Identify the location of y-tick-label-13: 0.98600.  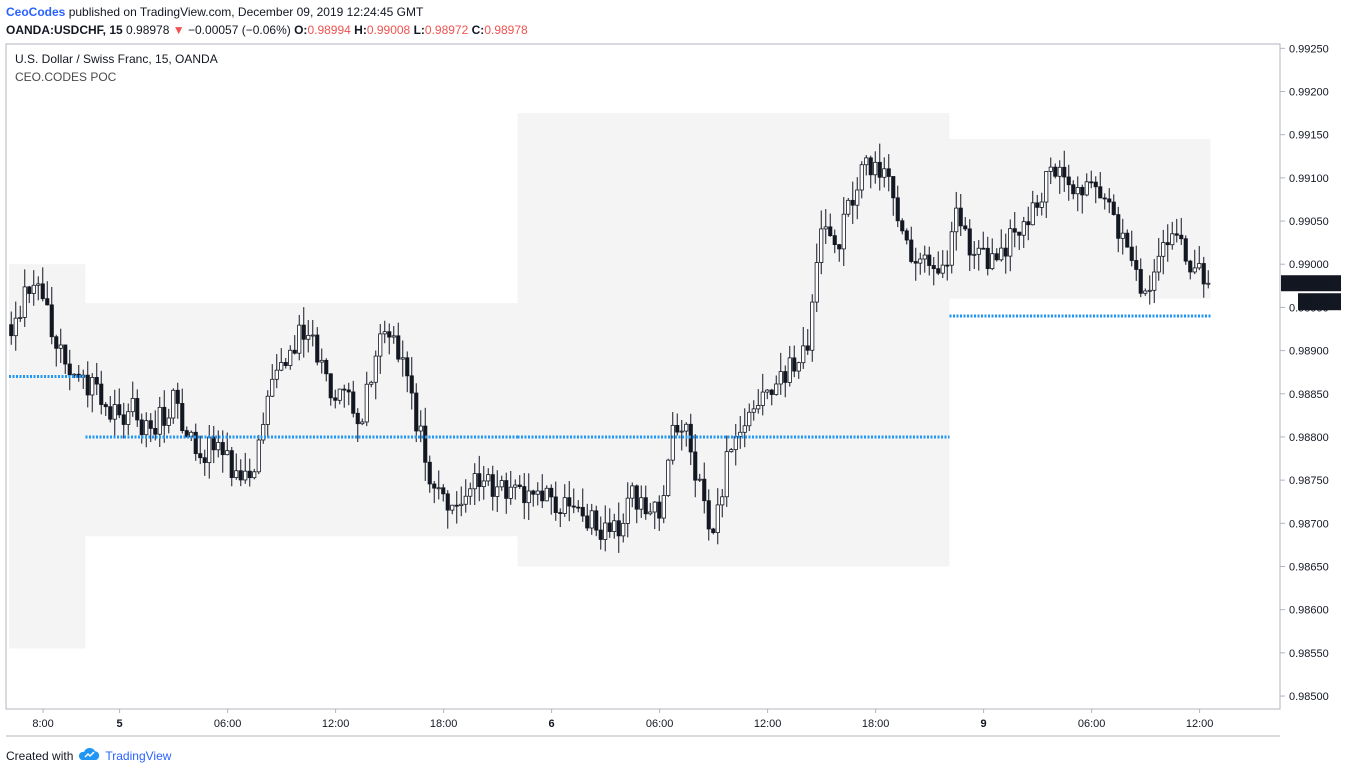
(1309, 611).